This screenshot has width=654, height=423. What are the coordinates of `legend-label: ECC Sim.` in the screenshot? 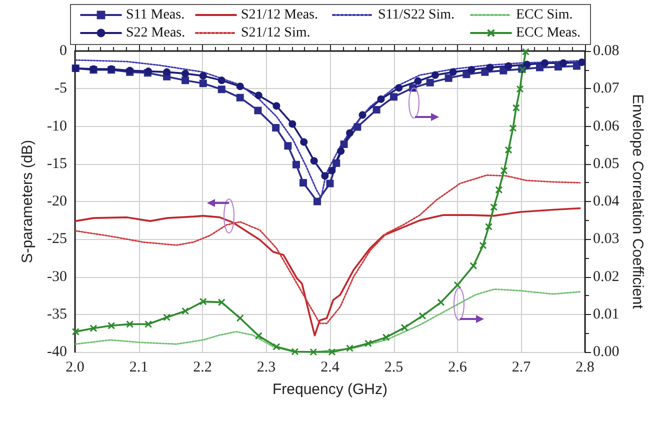 It's located at (544, 15).